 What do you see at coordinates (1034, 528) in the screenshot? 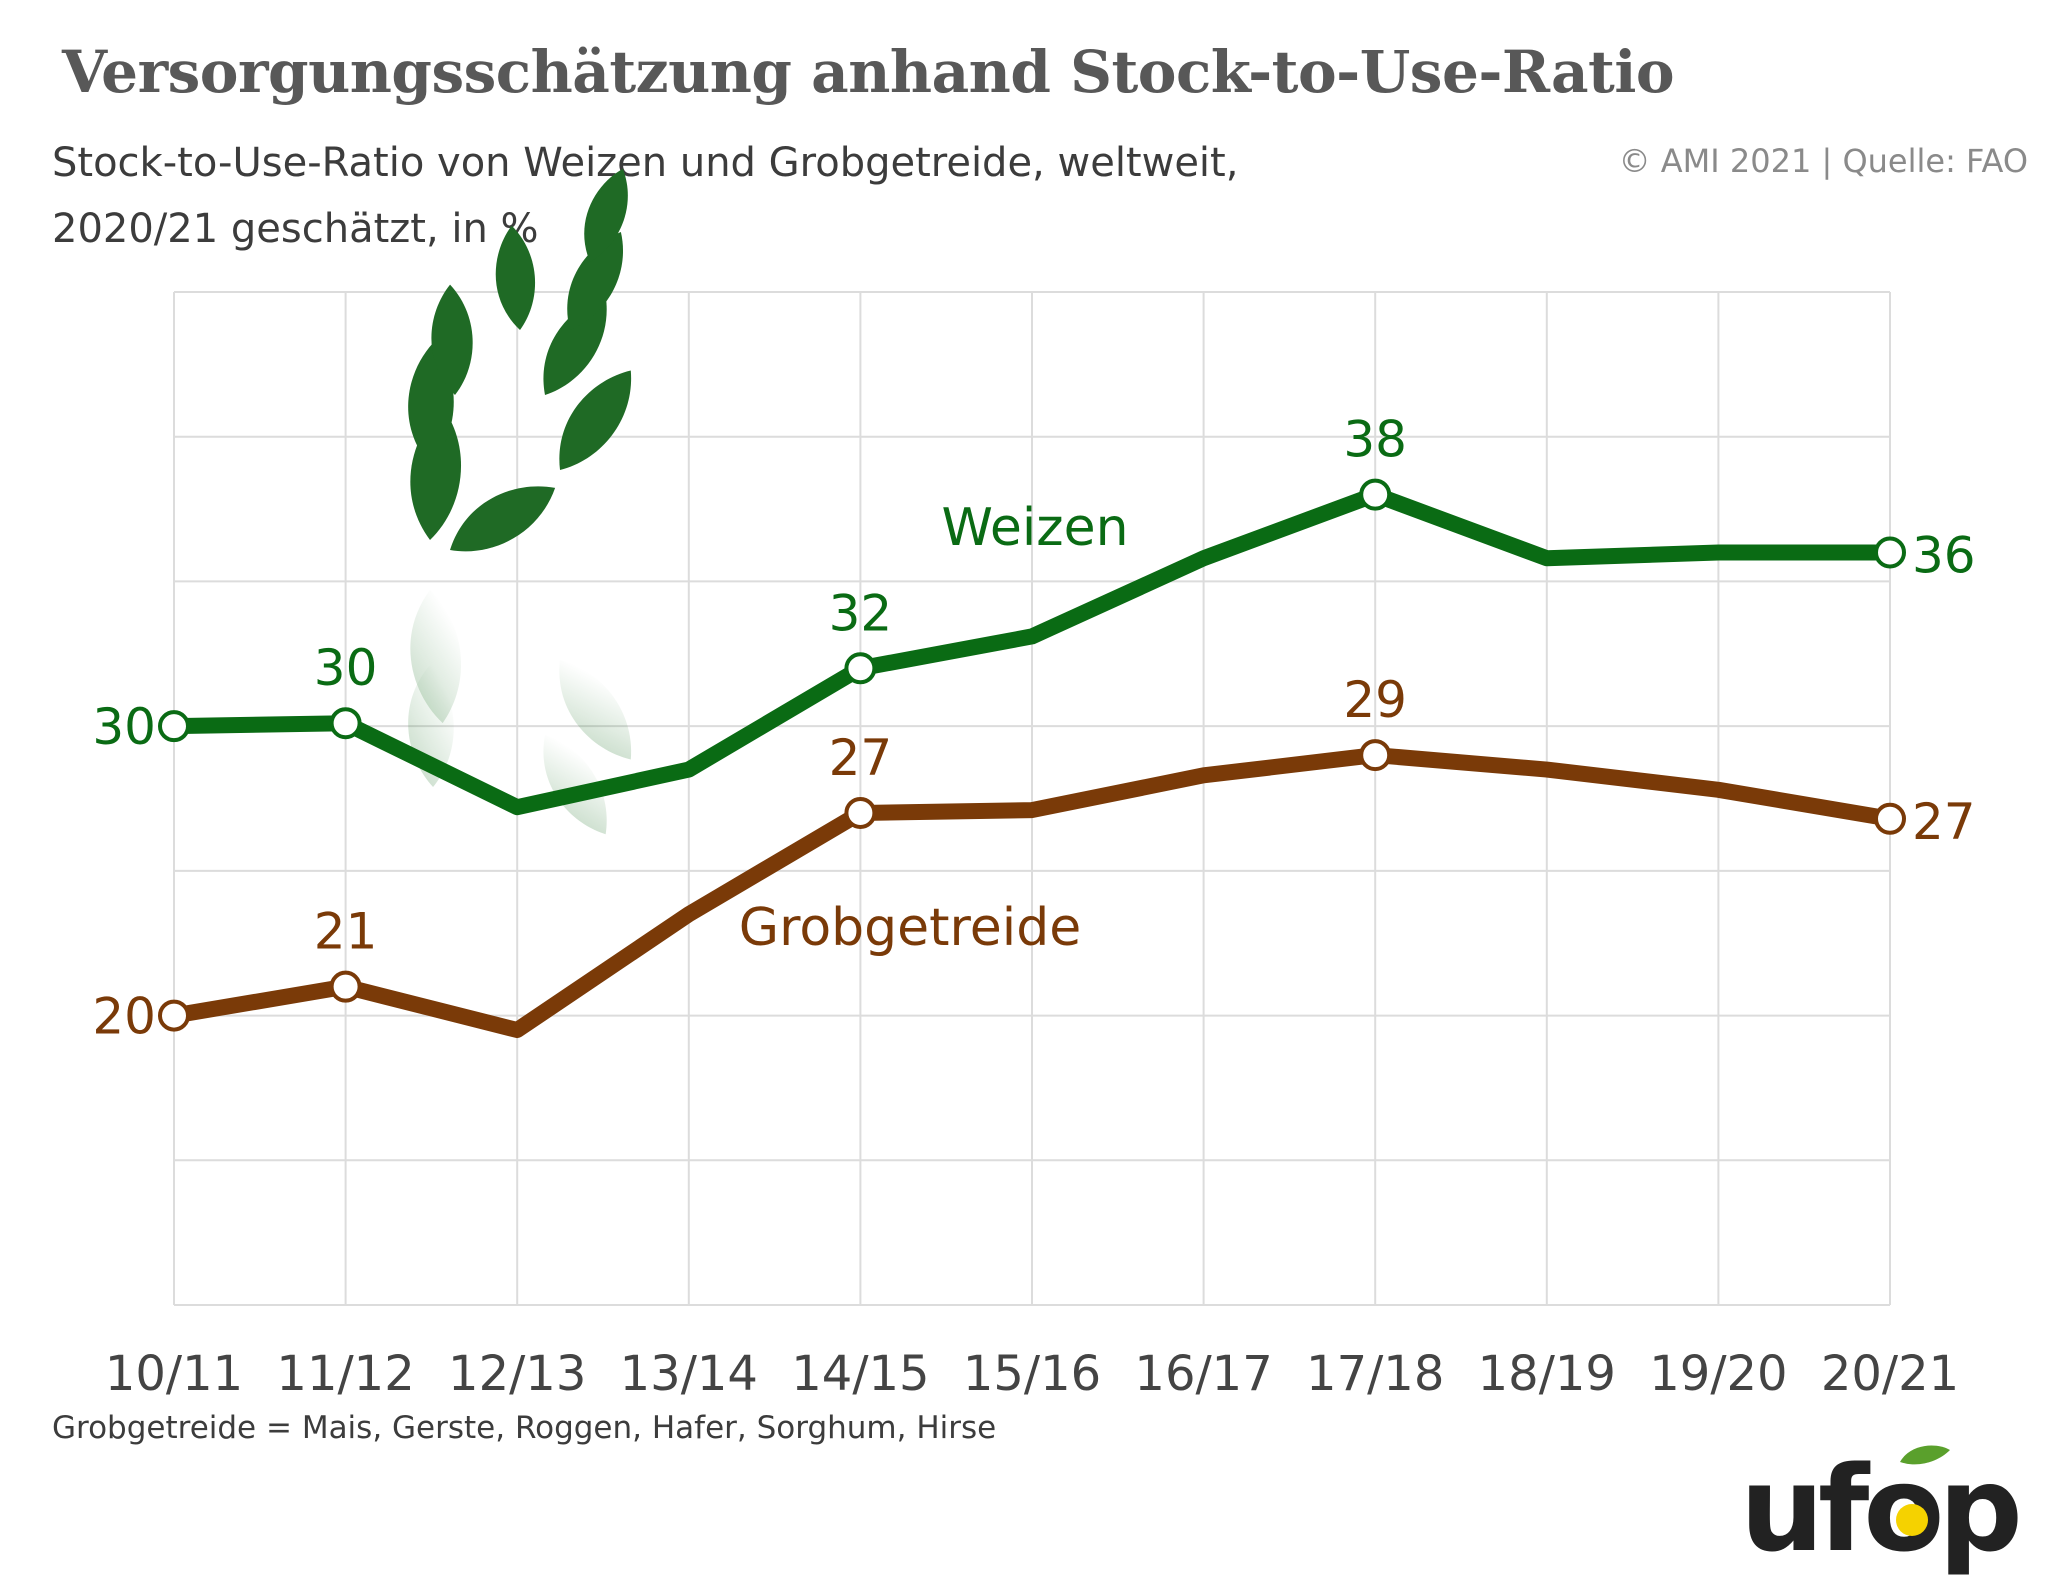
I see `series-label: Weizen` at bounding box center [1034, 528].